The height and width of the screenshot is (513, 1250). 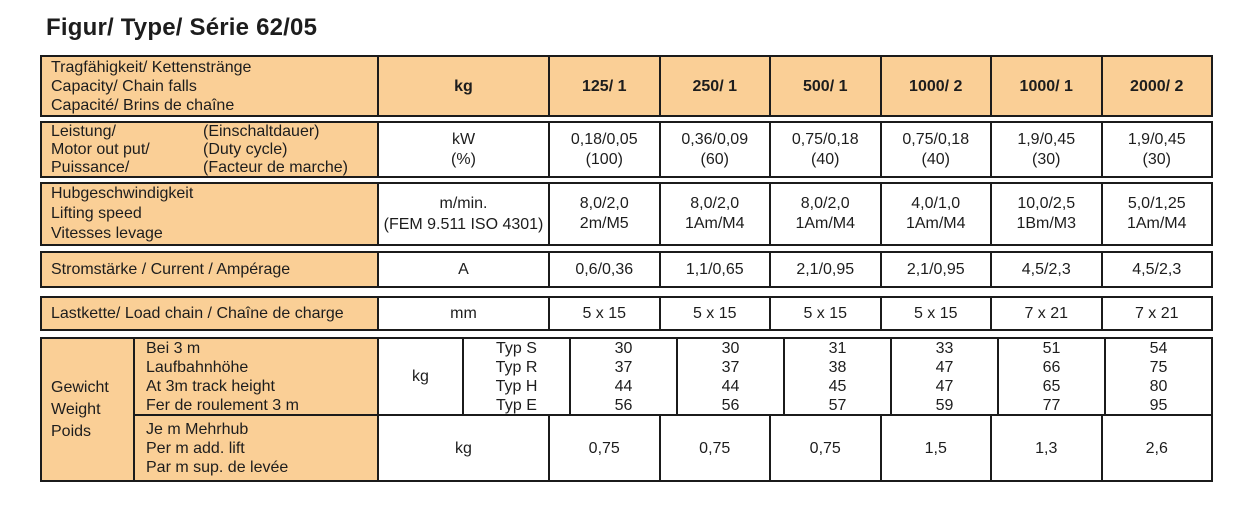 I want to click on motor-unit-cell: kW (%), so click(x=462, y=149).